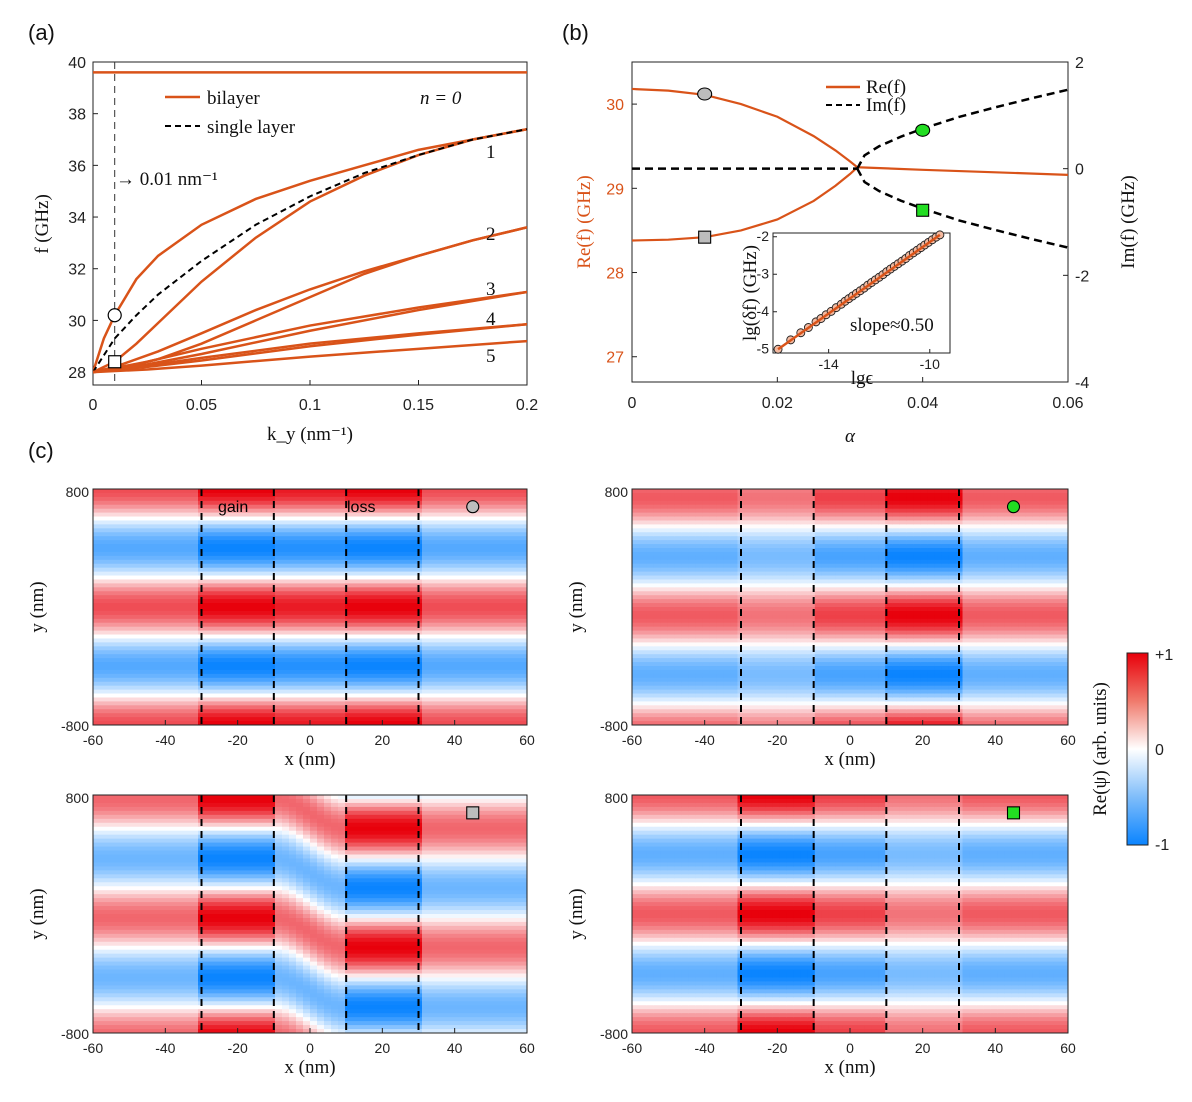 The width and height of the screenshot is (1192, 1102). I want to click on b-xtick-label: 0.06, so click(1067, 403).